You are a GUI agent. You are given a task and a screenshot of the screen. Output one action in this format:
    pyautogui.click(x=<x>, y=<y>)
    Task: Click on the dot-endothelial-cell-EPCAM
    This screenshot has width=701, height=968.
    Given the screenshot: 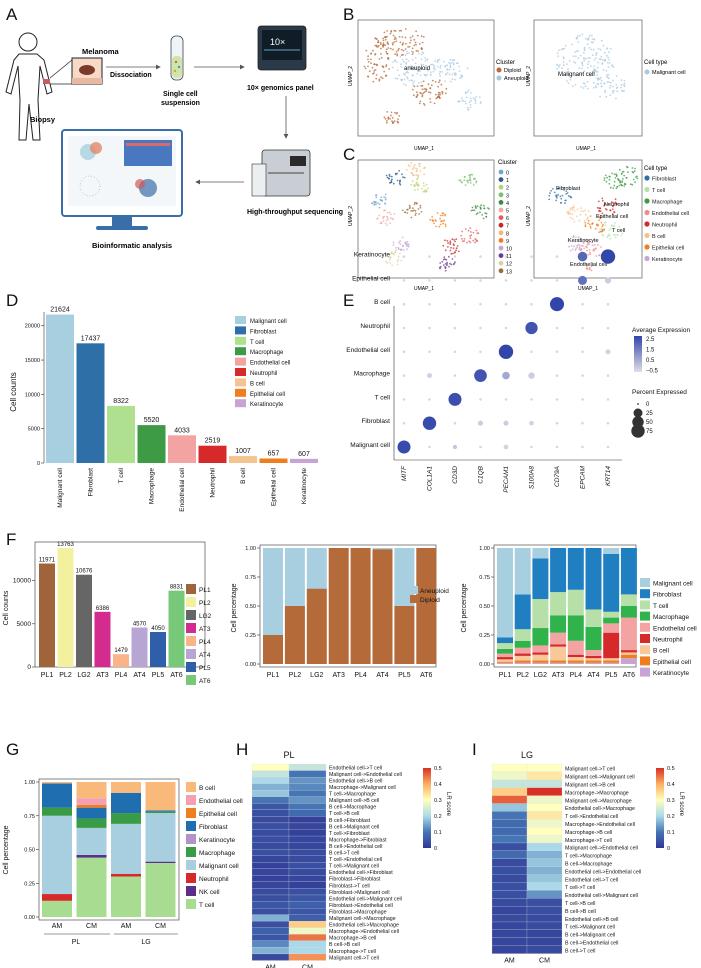 What is the action you would take?
    pyautogui.click(x=582, y=352)
    